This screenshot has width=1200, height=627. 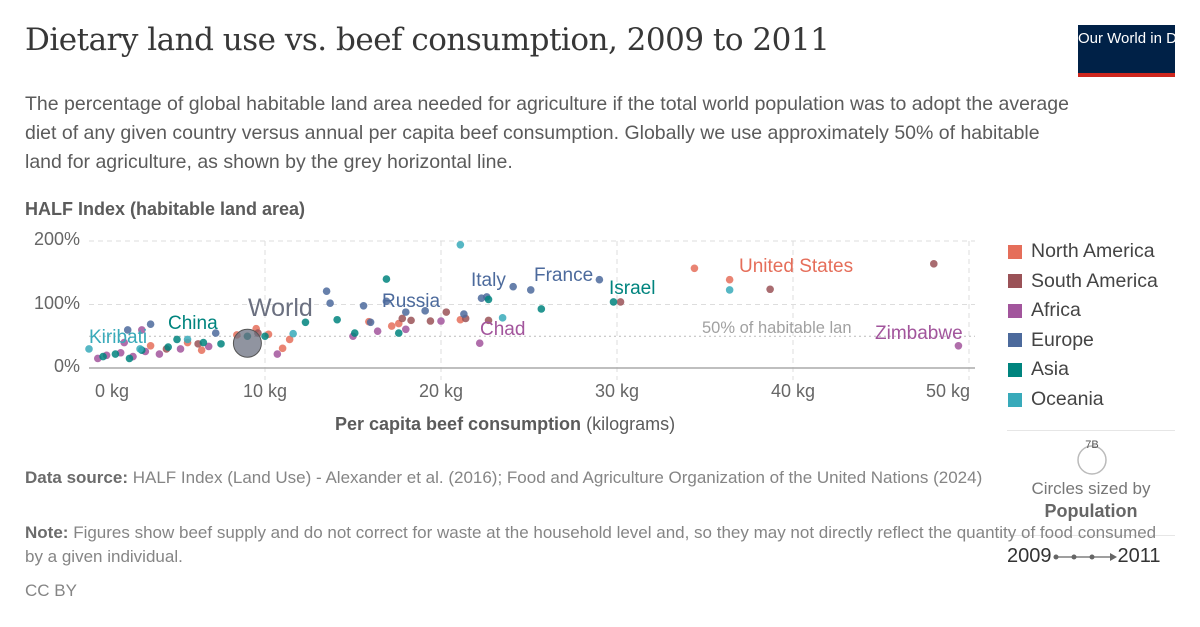 What do you see at coordinates (796, 266) in the screenshot?
I see `label-united-states: United States` at bounding box center [796, 266].